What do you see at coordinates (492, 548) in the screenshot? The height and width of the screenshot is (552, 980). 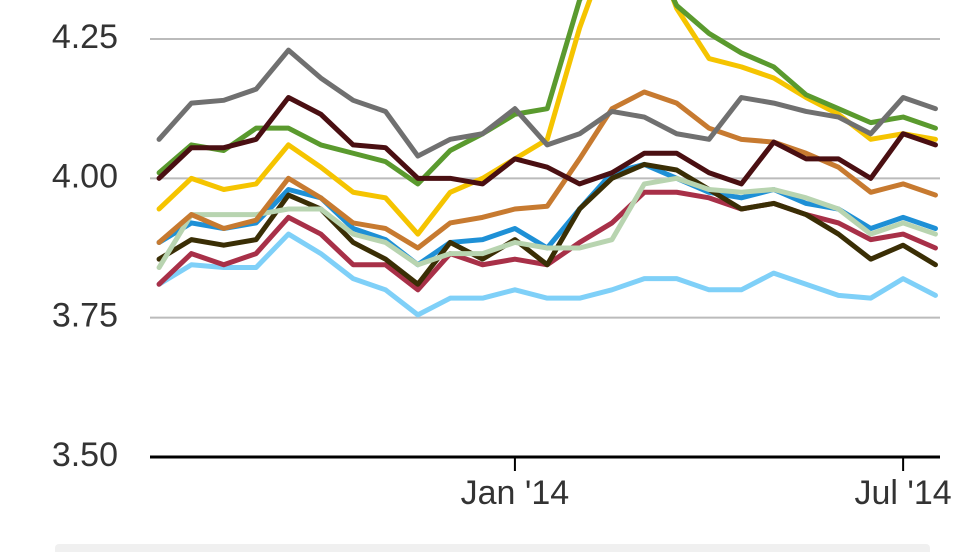 I see `footer-panel` at bounding box center [492, 548].